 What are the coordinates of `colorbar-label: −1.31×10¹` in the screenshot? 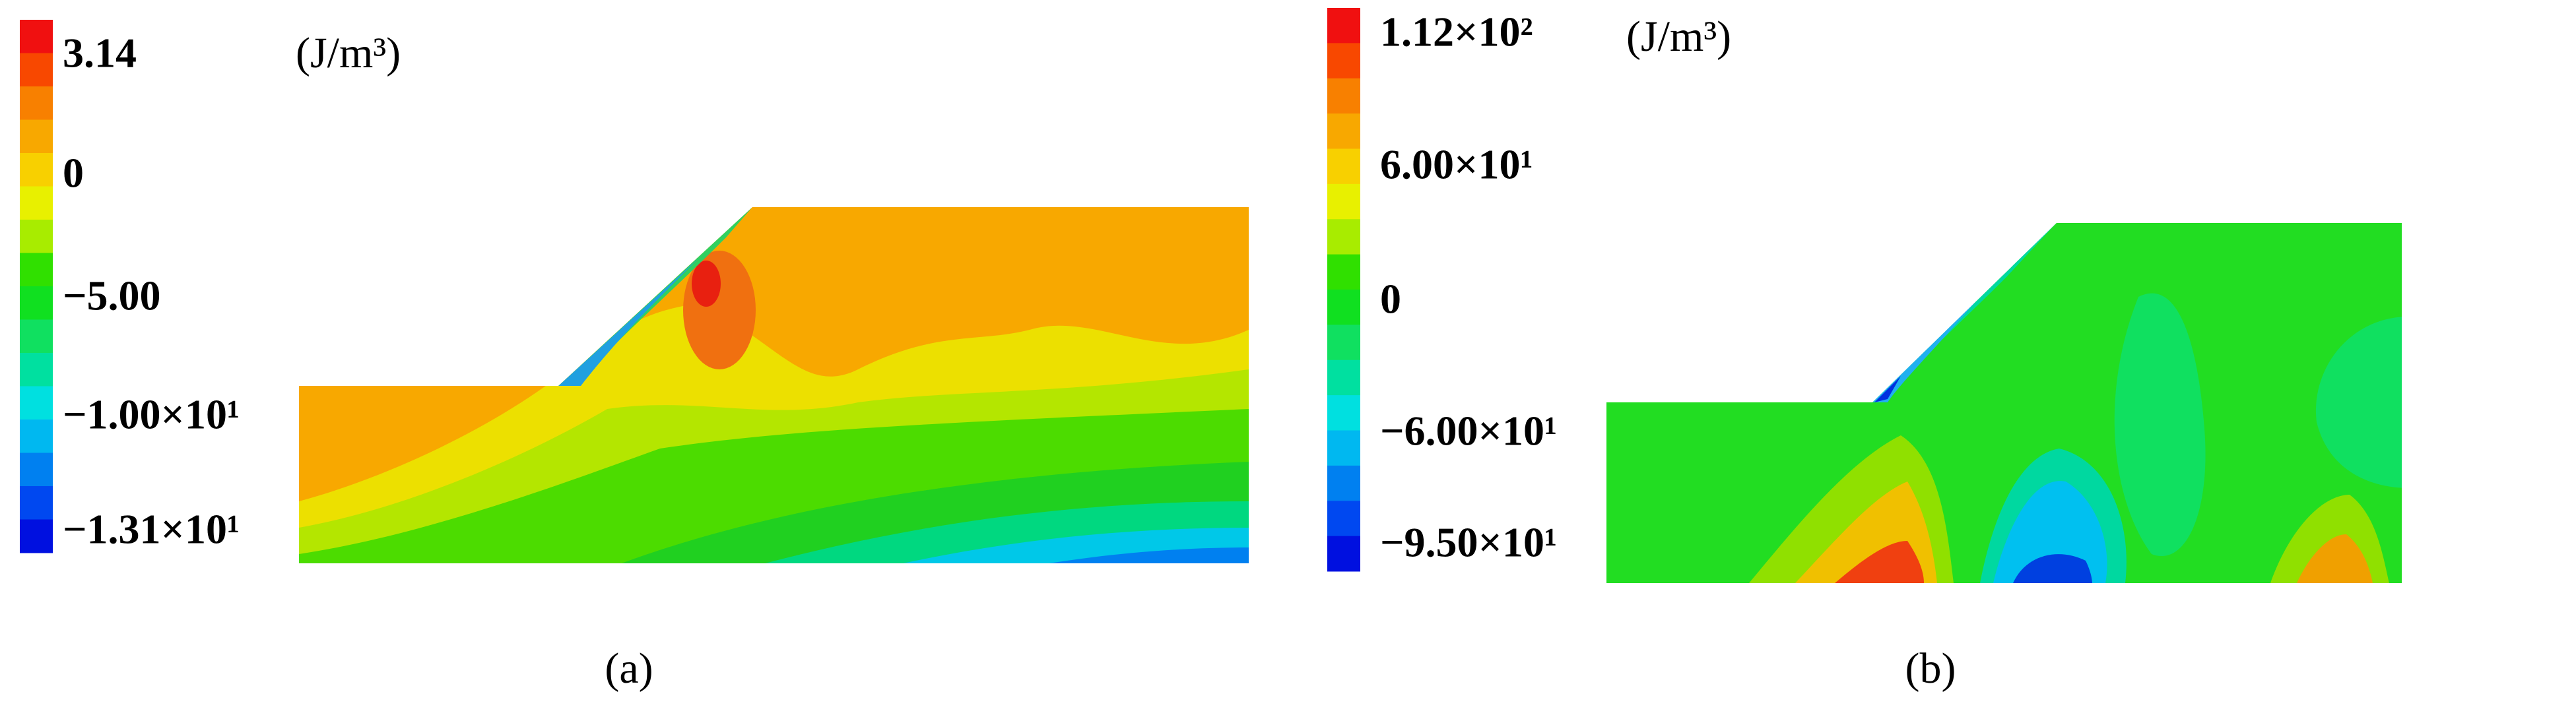 It's located at (151, 529).